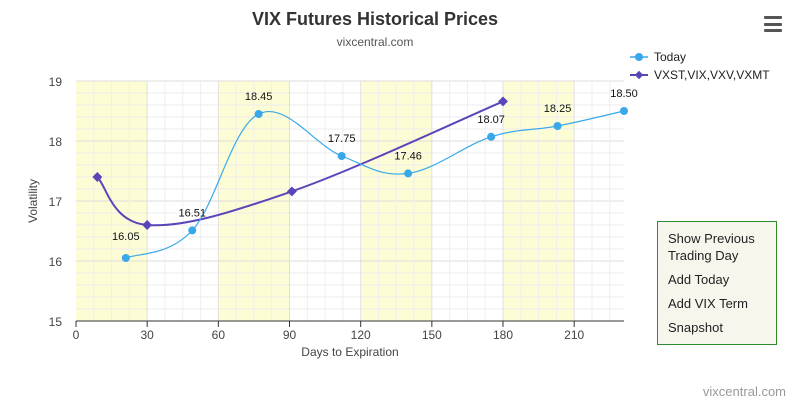  What do you see at coordinates (56, 202) in the screenshot?
I see `y-tick-label: 17` at bounding box center [56, 202].